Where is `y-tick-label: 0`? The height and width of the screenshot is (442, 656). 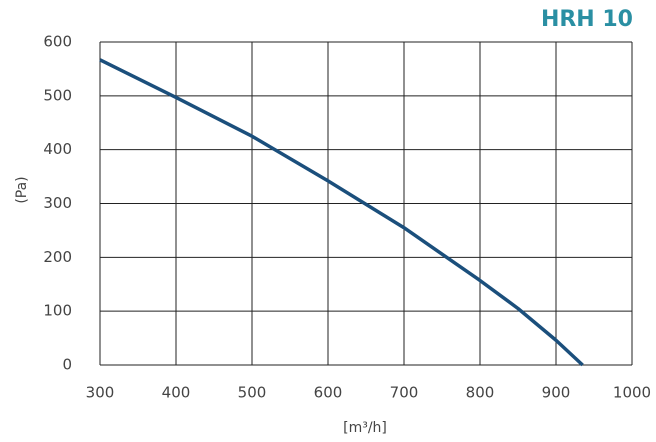 y-tick-label: 0 is located at coordinates (67, 365).